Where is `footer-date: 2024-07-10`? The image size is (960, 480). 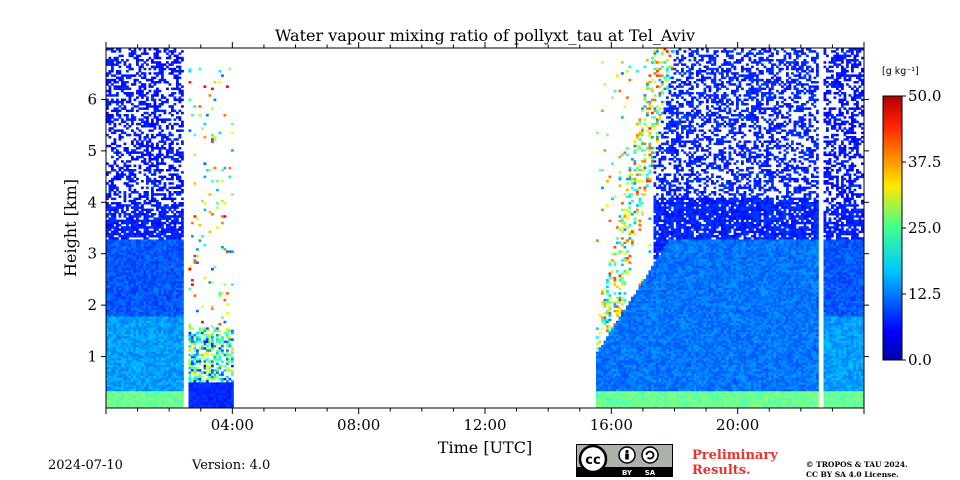
footer-date: 2024-07-10 is located at coordinates (85, 465).